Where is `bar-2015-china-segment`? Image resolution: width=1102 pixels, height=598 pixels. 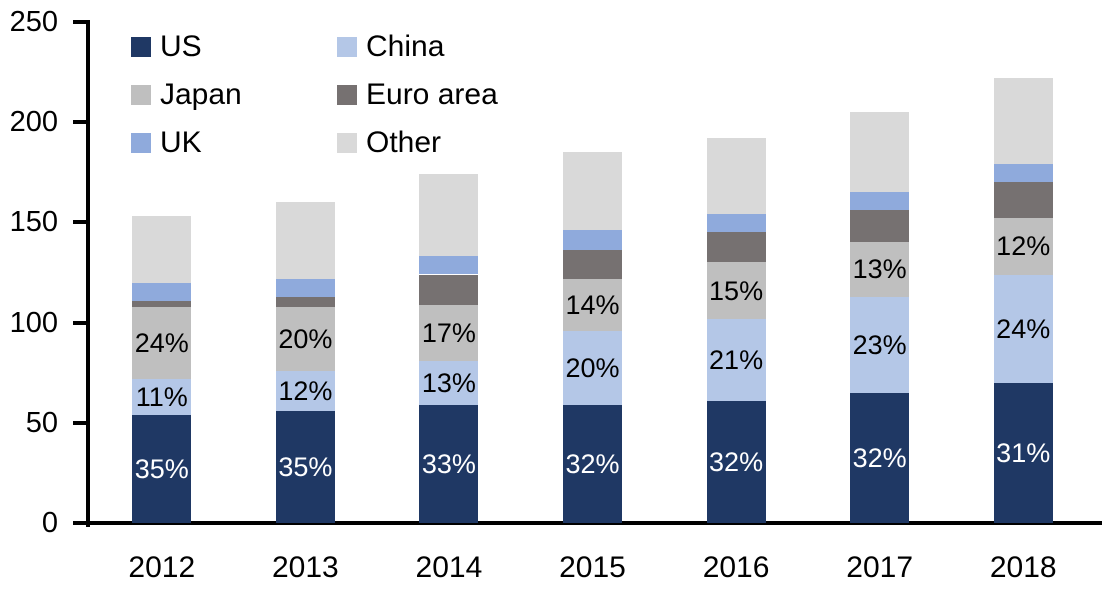
bar-2015-china-segment is located at coordinates (592, 367).